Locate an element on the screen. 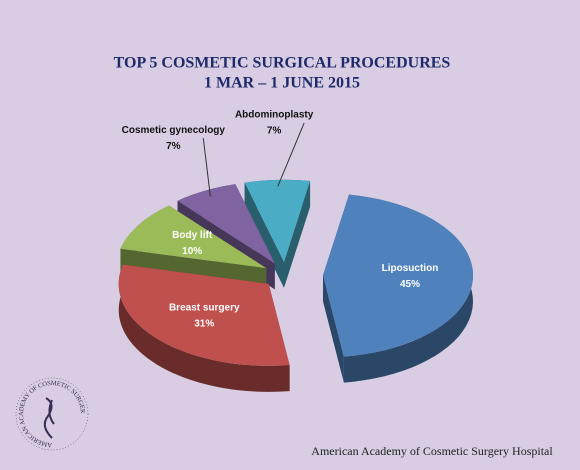 This screenshot has width=580, height=470. slice-label: Body lift is located at coordinates (192, 235).